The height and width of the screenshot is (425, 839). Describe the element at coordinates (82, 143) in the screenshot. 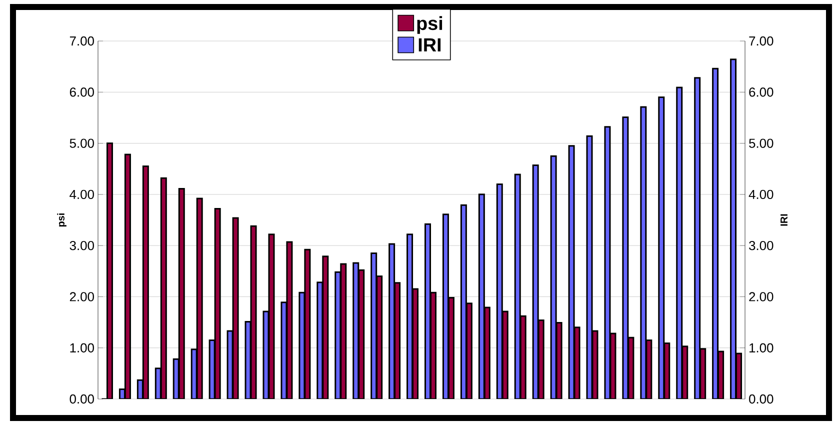

I see `y-tick-label: 5.00` at that location.